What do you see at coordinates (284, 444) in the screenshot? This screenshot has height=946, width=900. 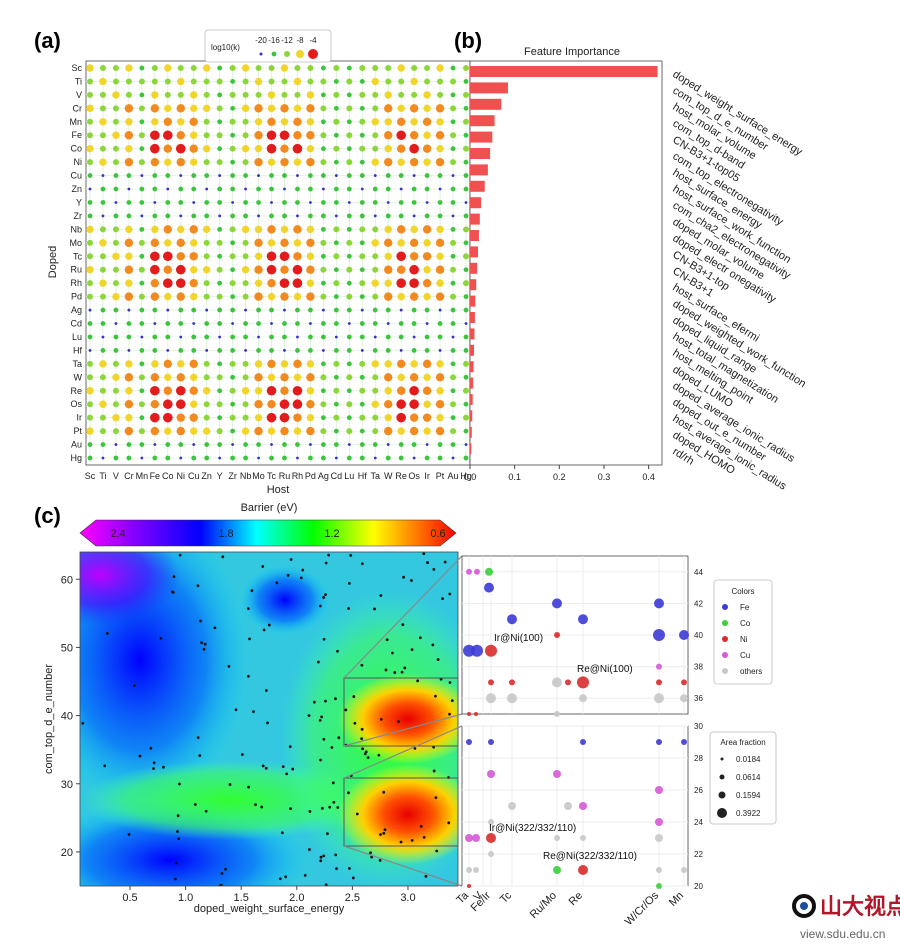 I see `marker-Au-on-Ru` at bounding box center [284, 444].